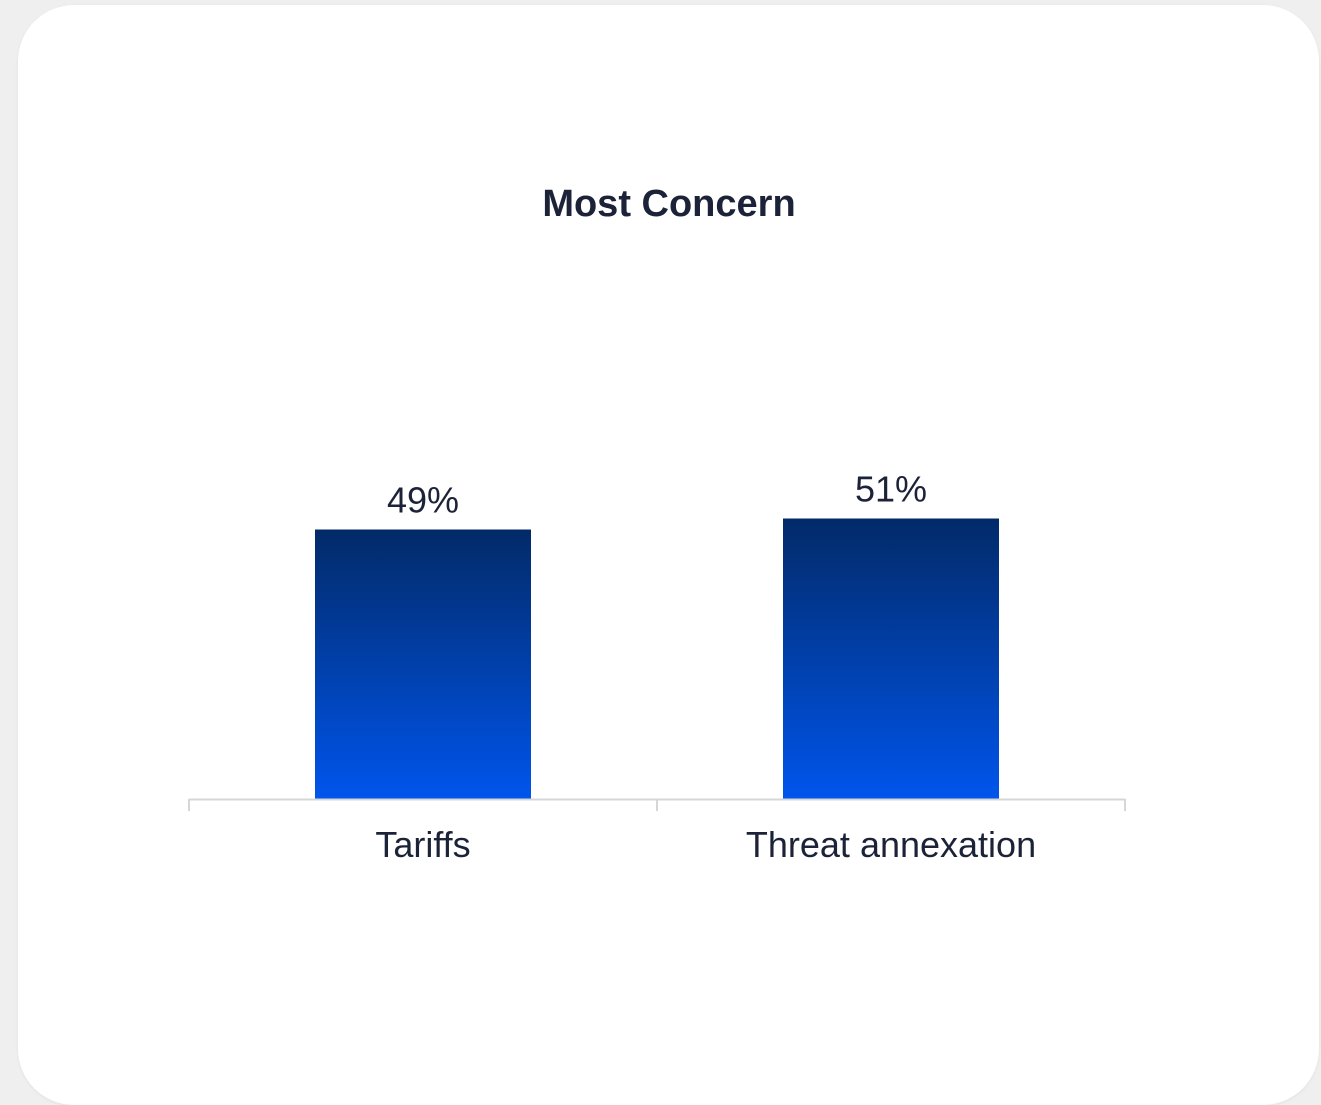  Describe the element at coordinates (422, 844) in the screenshot. I see `x-tick-label: Tariffs` at that location.